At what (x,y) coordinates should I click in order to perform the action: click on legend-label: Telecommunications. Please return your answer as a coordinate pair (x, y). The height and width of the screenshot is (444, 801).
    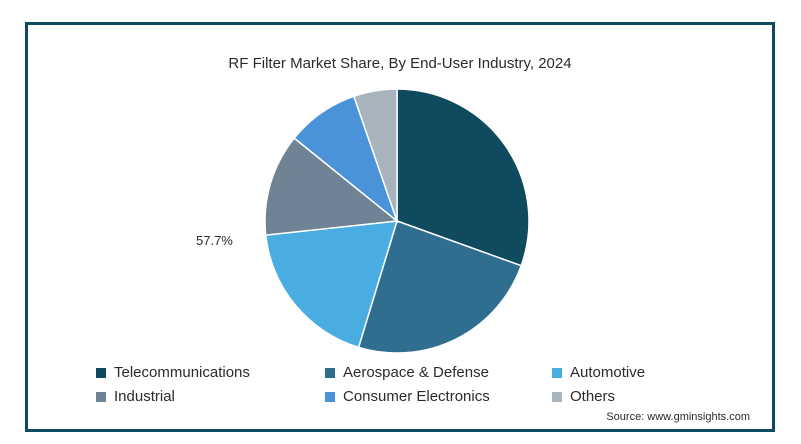
    Looking at the image, I should click on (182, 372).